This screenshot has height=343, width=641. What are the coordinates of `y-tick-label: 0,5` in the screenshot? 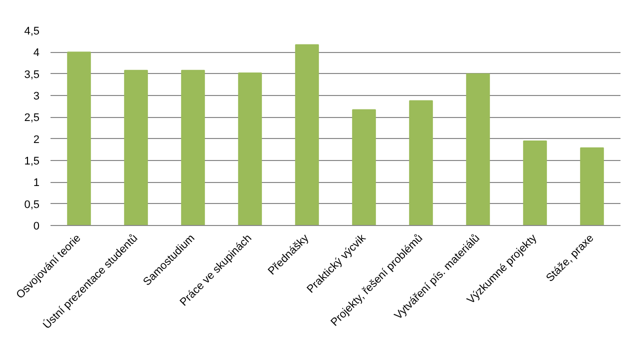 It's located at (32, 204).